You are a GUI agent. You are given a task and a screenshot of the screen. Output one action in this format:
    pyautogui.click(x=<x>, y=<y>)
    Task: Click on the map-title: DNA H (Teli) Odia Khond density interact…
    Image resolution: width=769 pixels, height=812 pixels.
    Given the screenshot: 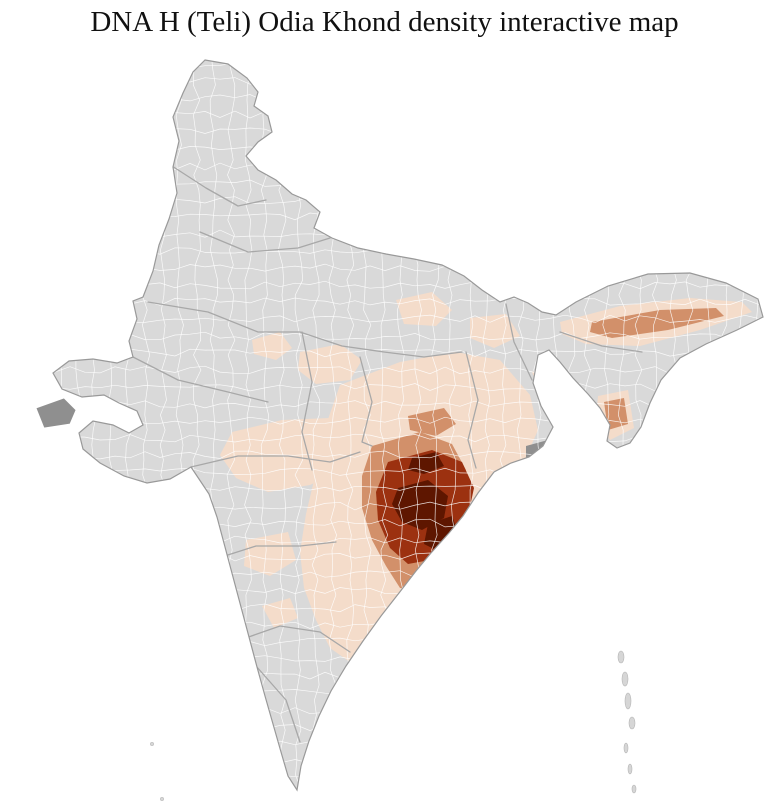 What is the action you would take?
    pyautogui.click(x=384, y=22)
    